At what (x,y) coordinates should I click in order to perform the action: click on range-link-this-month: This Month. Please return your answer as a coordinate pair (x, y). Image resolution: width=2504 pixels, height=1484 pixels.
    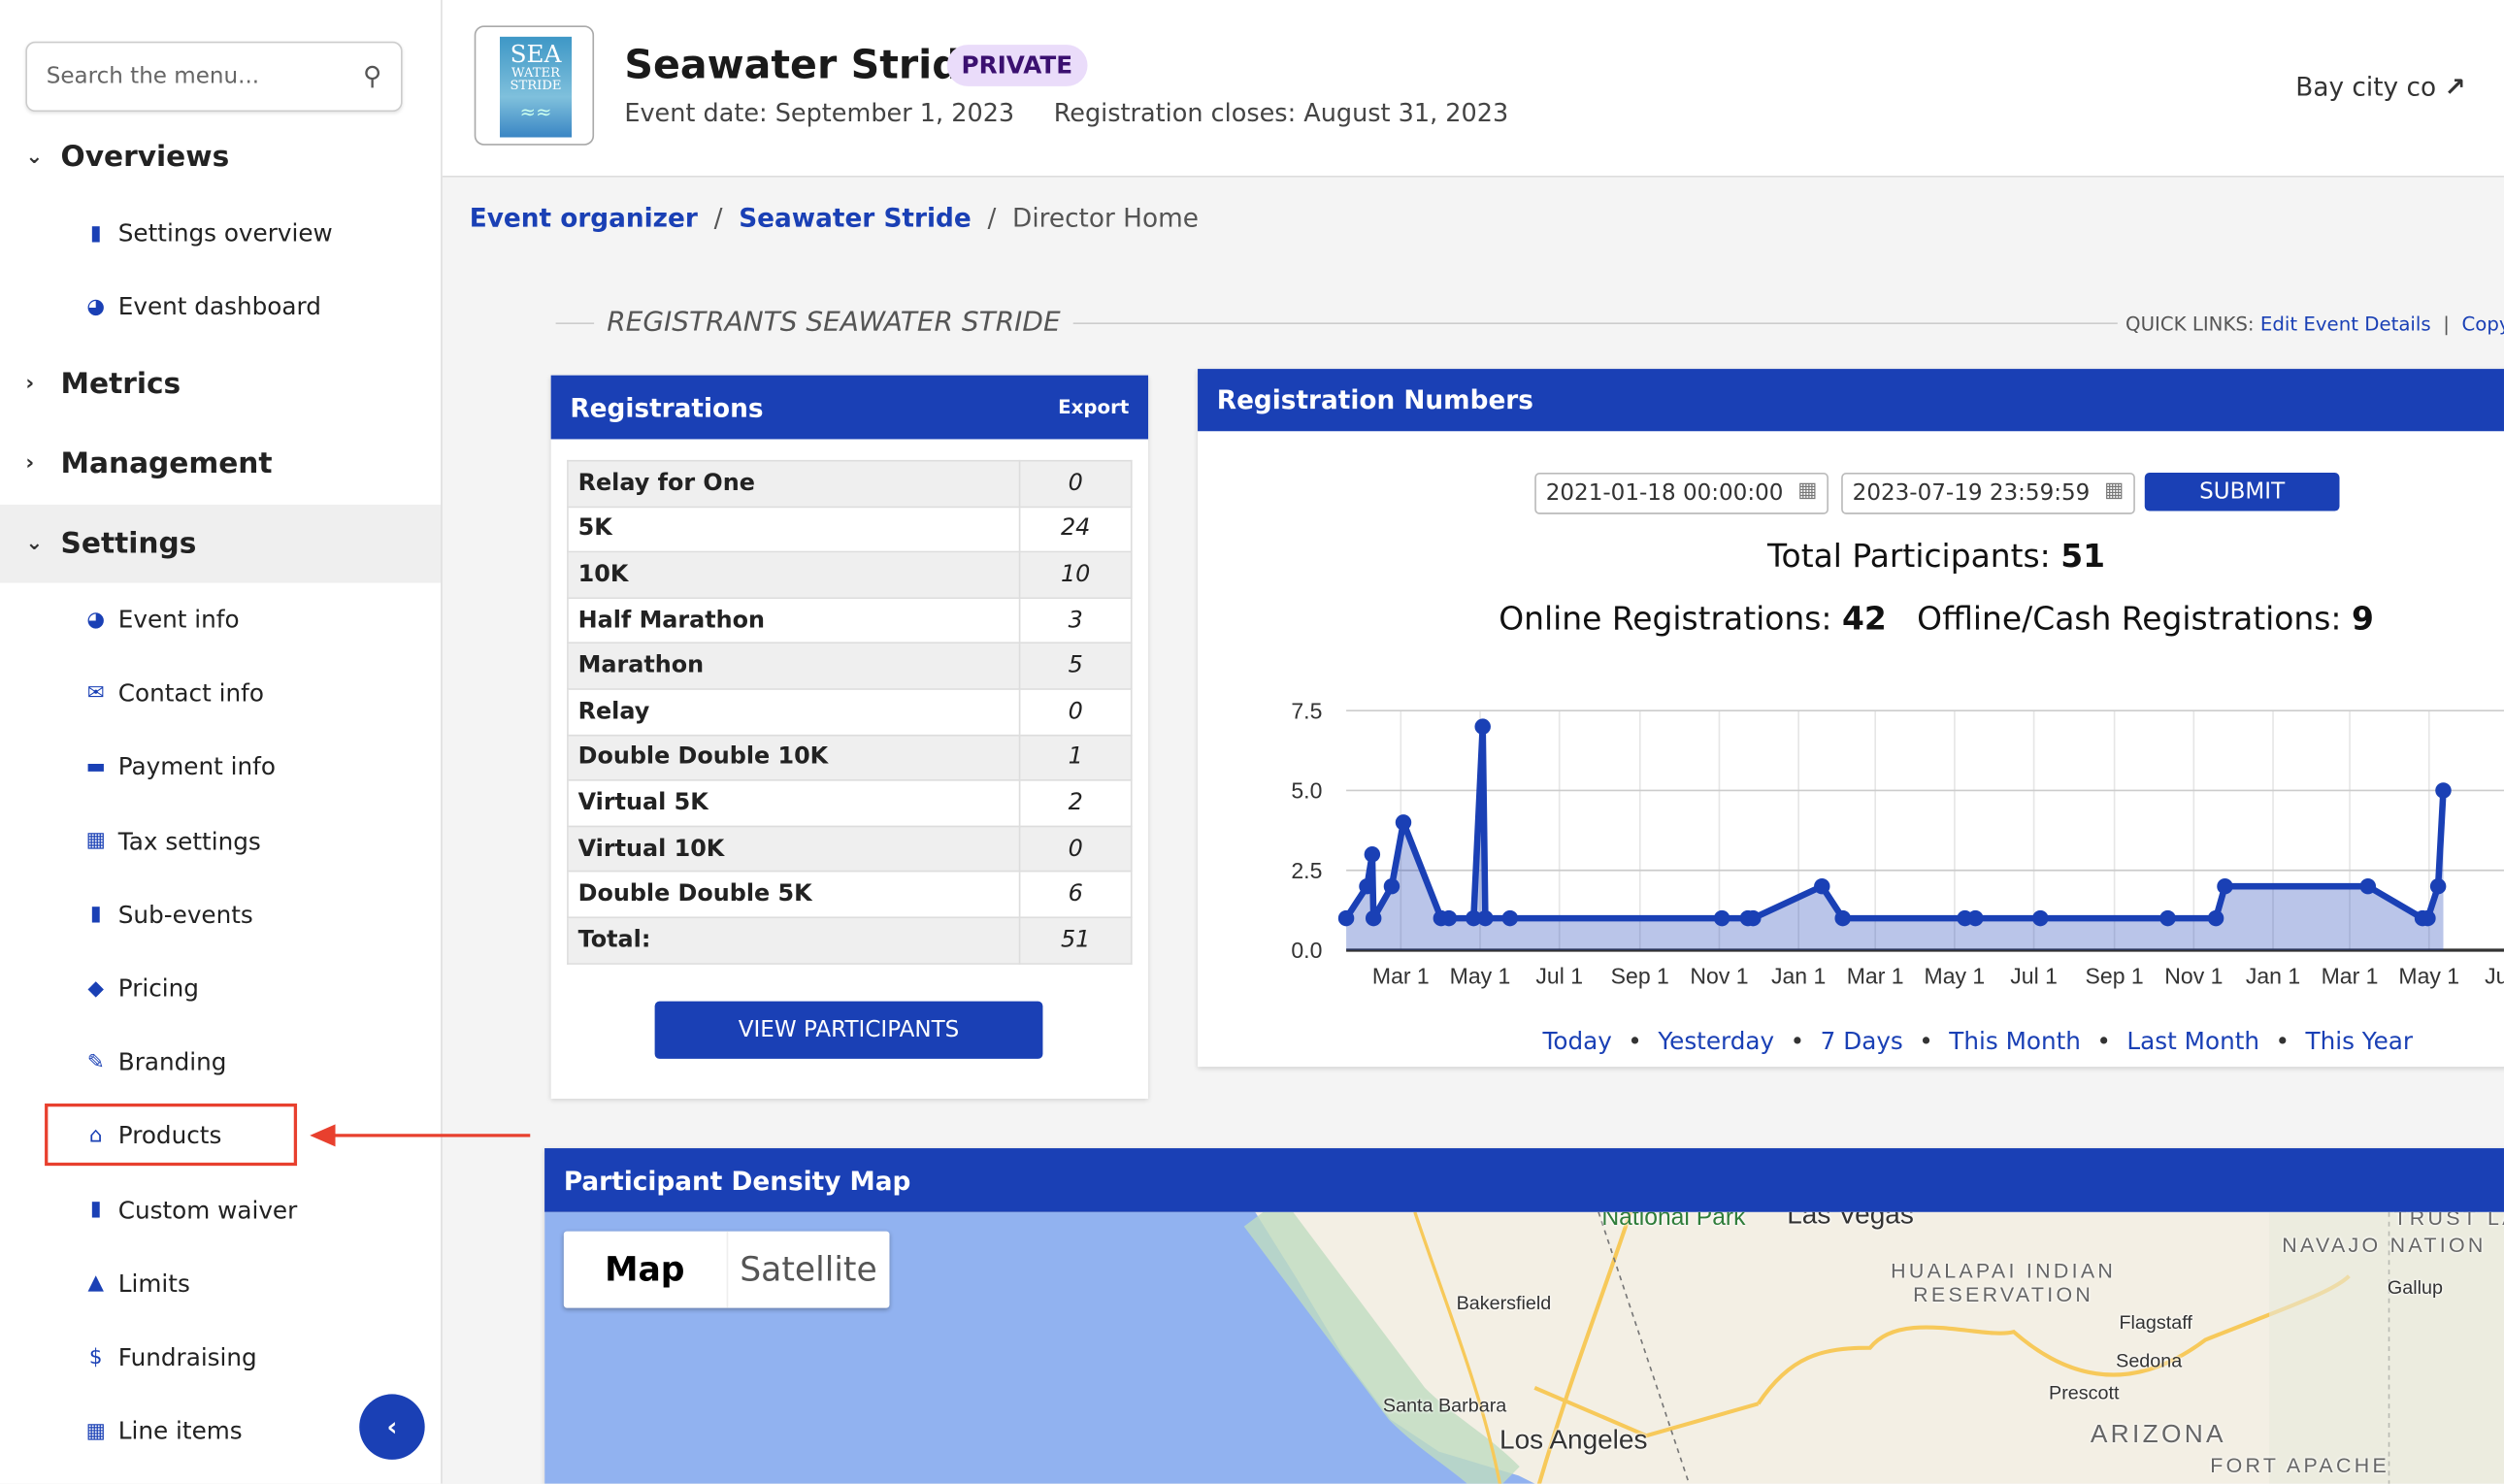
    Looking at the image, I should click on (2015, 1041).